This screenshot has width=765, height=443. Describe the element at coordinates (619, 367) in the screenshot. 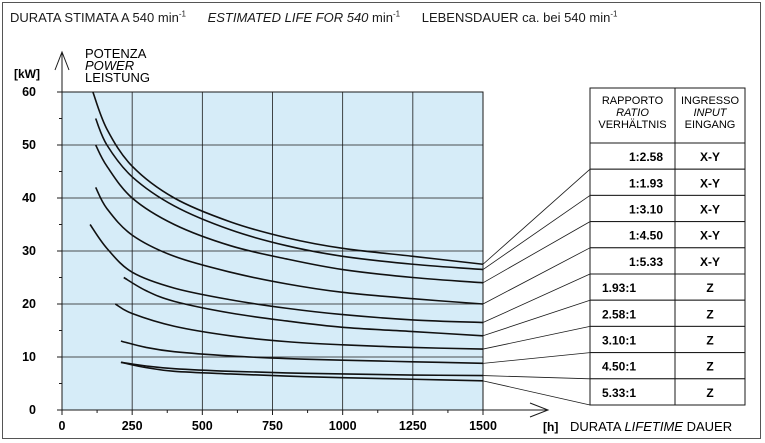

I see `table-cell-ratio: 4.50:1` at that location.